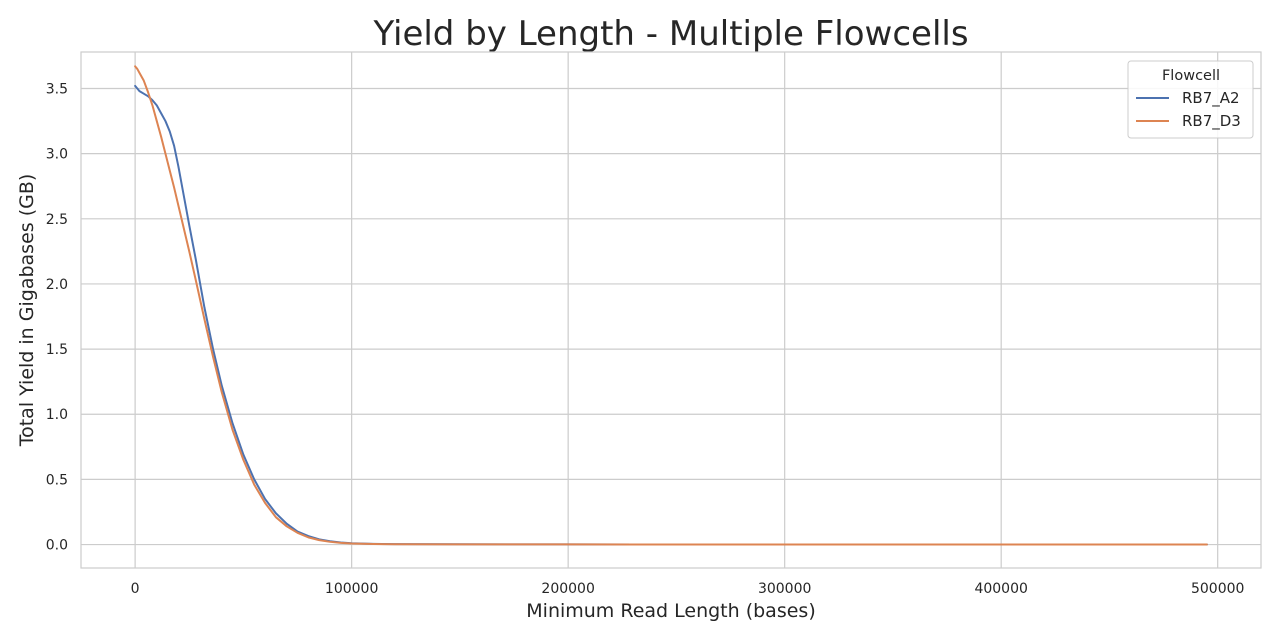 Image resolution: width=1280 pixels, height=640 pixels. What do you see at coordinates (1217, 589) in the screenshot?
I see `x-tick-label: 500000` at bounding box center [1217, 589].